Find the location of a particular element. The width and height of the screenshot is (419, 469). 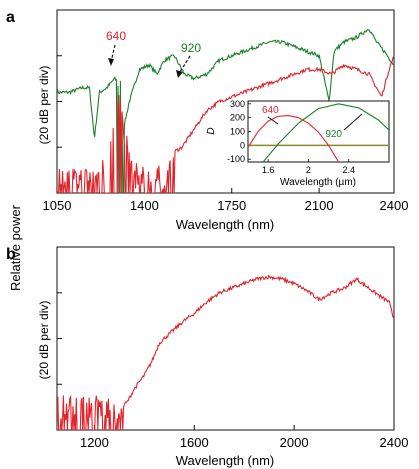

panel-b-ylabel: (20 dB per div) is located at coordinates (44, 340).